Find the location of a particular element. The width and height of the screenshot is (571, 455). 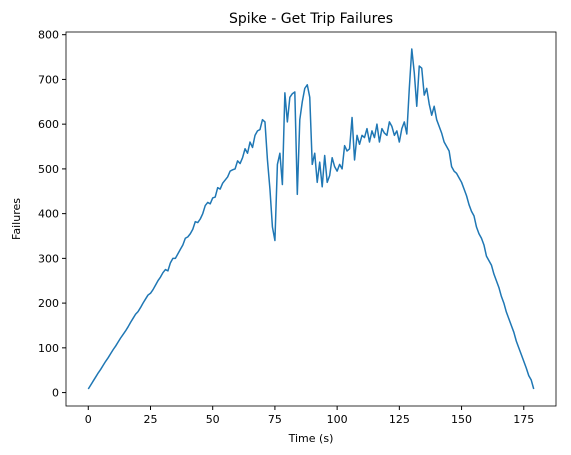

x-tick-label: 0 is located at coordinates (88, 419).